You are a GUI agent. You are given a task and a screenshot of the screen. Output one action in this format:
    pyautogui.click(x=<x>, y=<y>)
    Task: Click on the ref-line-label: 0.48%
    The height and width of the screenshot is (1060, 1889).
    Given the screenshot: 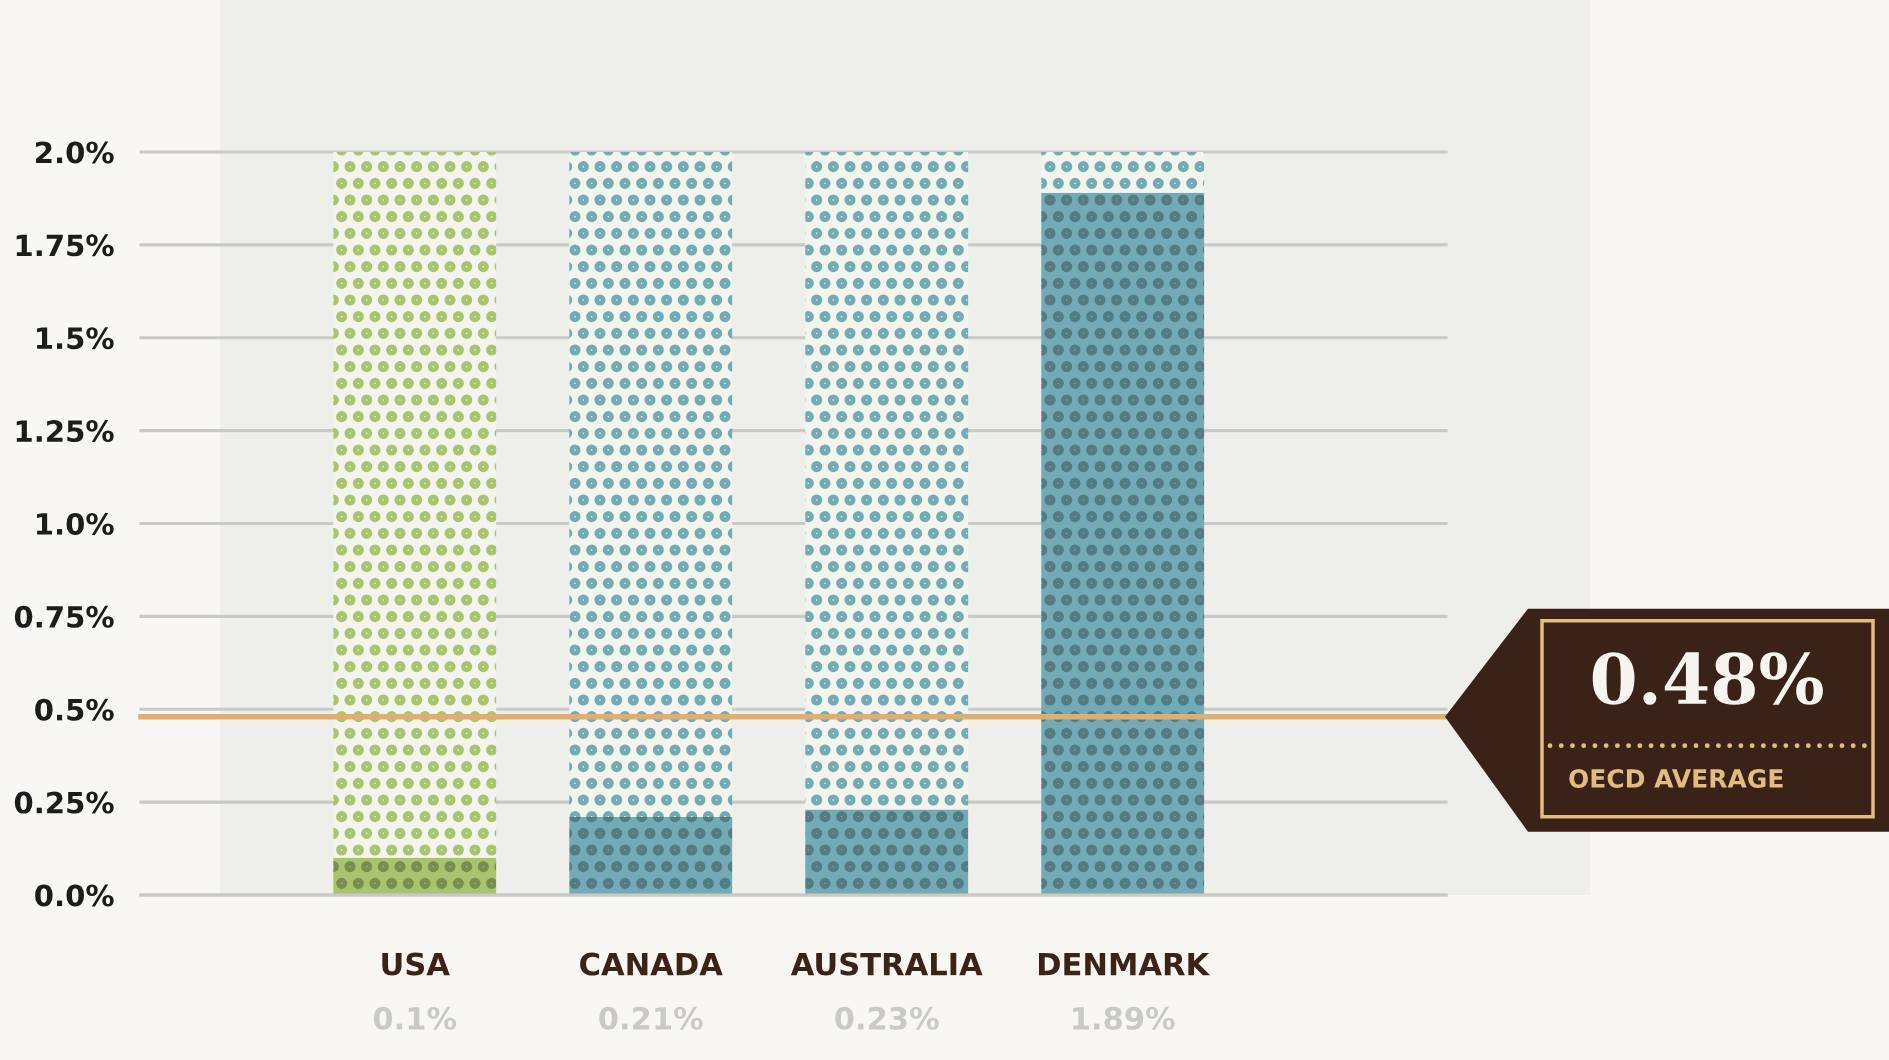 What is the action you would take?
    pyautogui.click(x=1707, y=678)
    